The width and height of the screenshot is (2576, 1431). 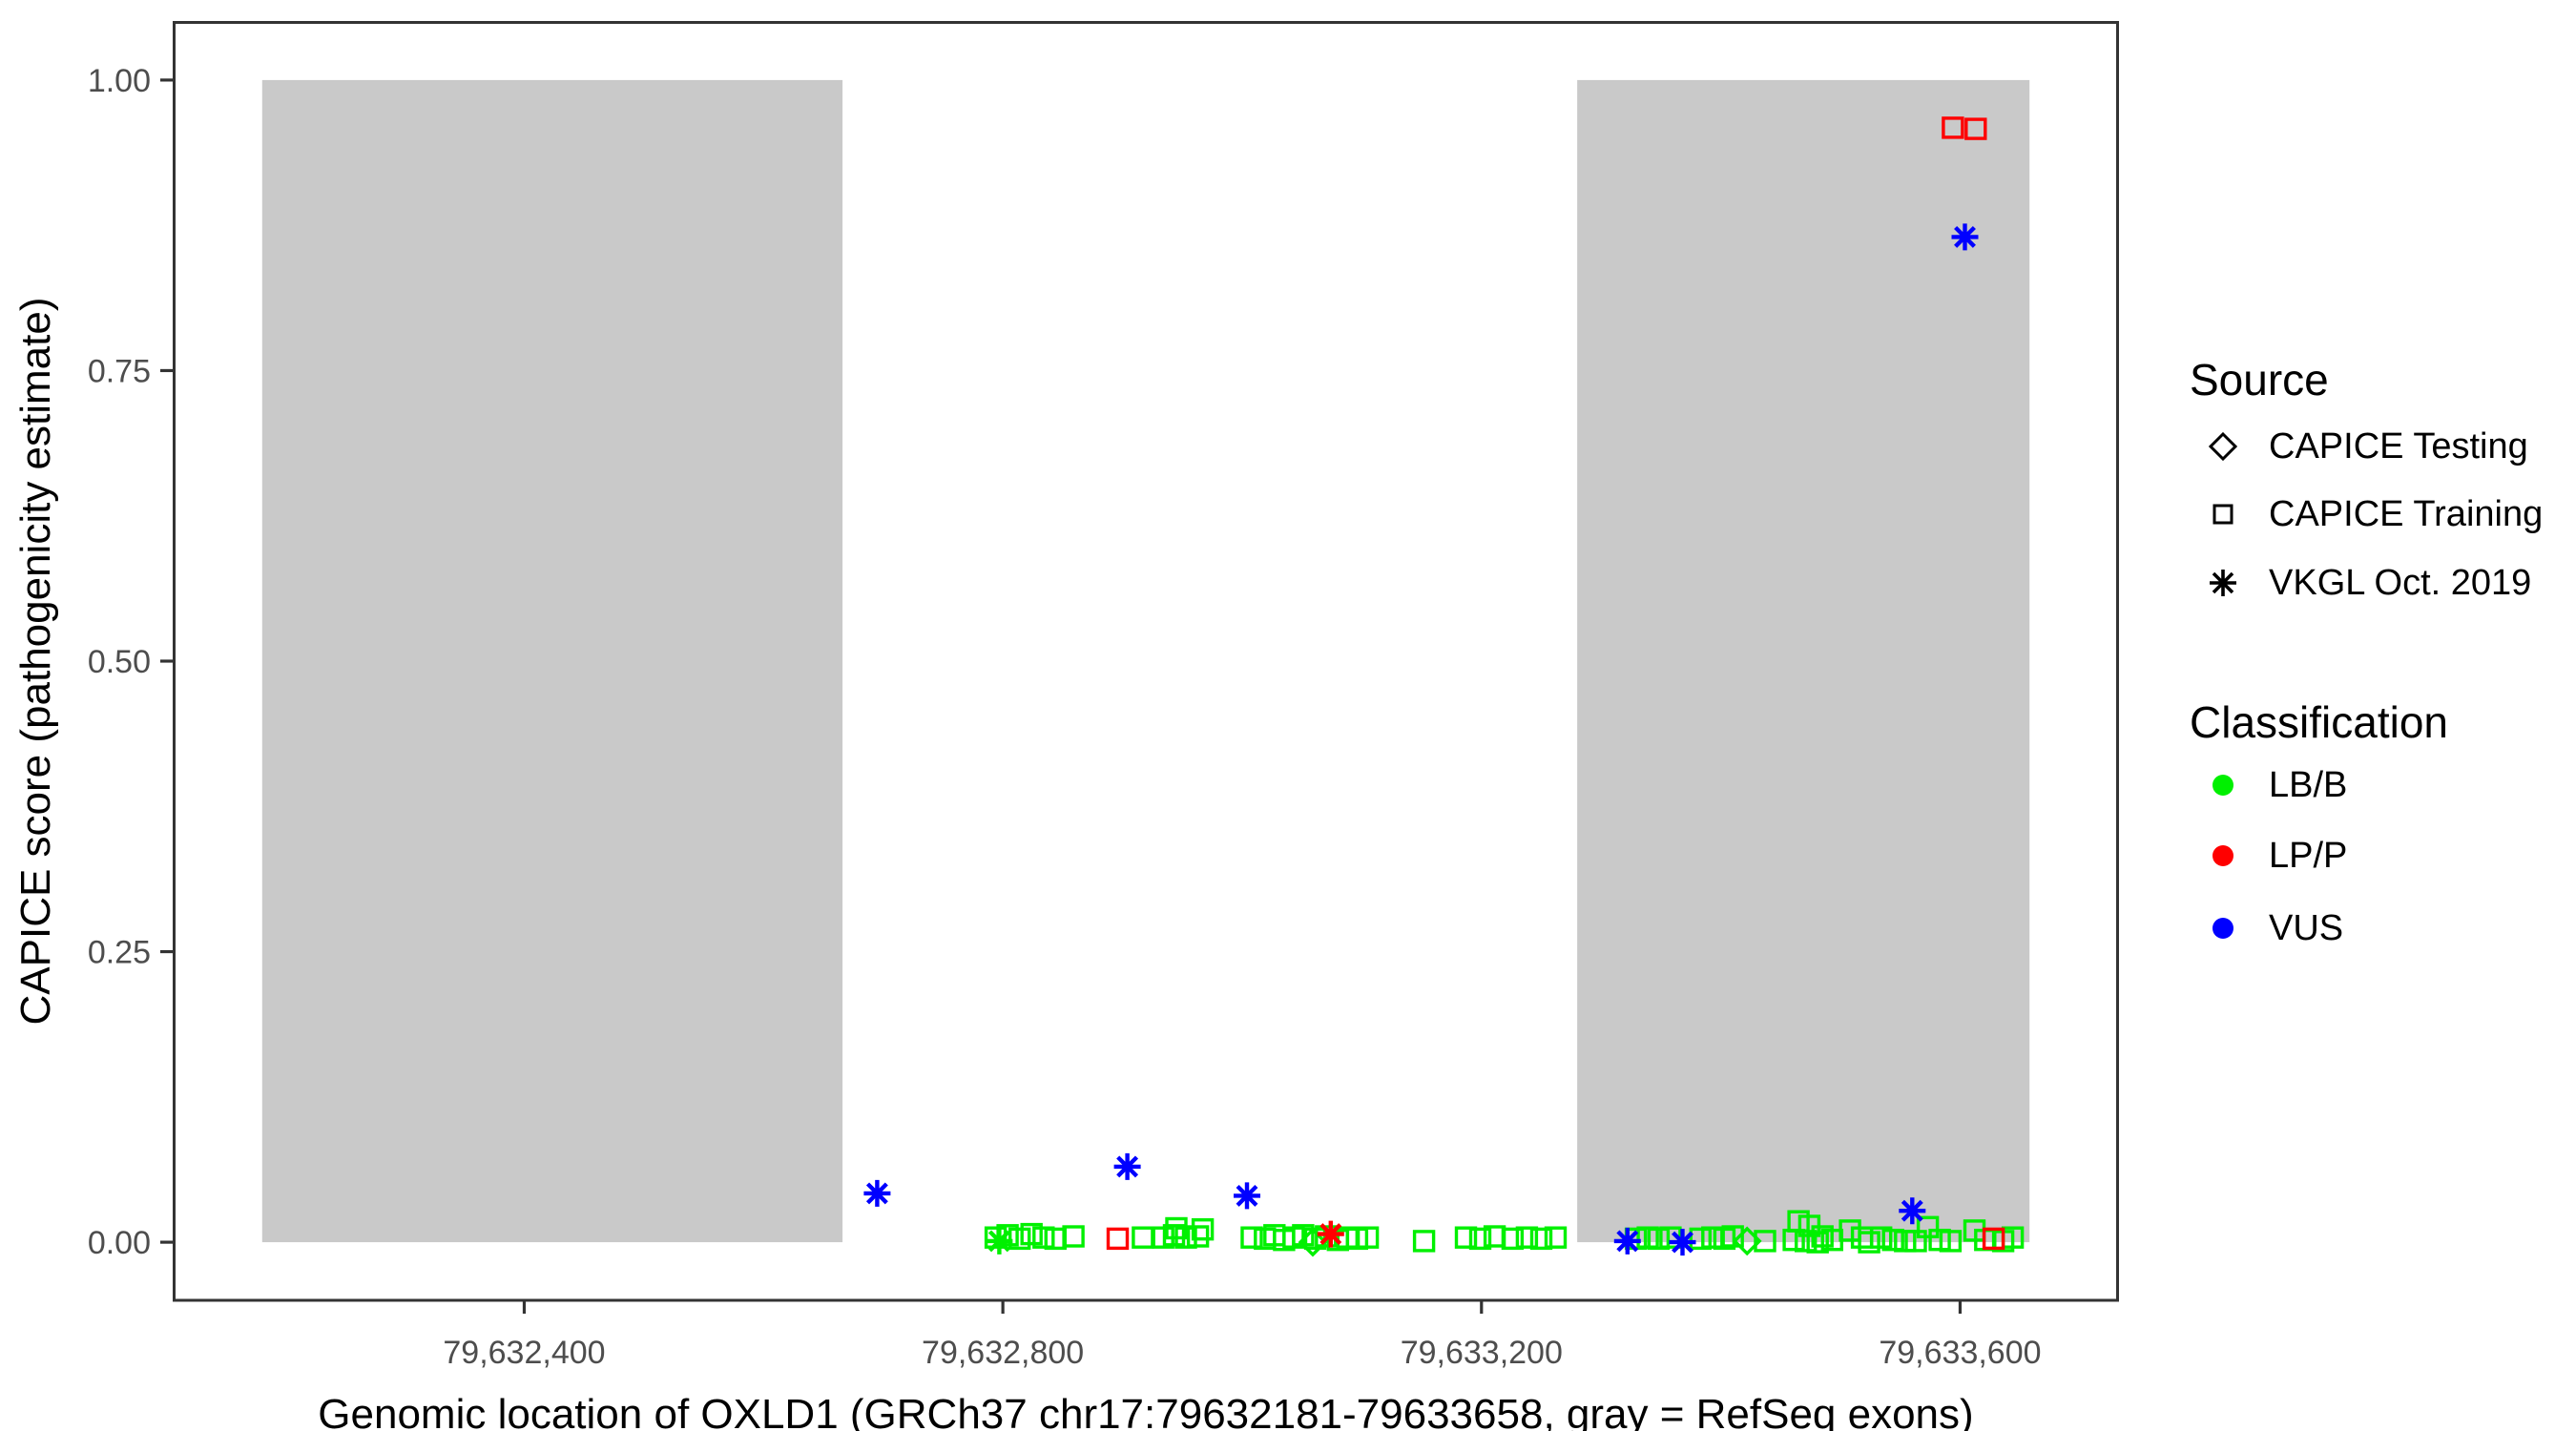 What do you see at coordinates (119, 81) in the screenshot?
I see `y-tick-label: 1.00` at bounding box center [119, 81].